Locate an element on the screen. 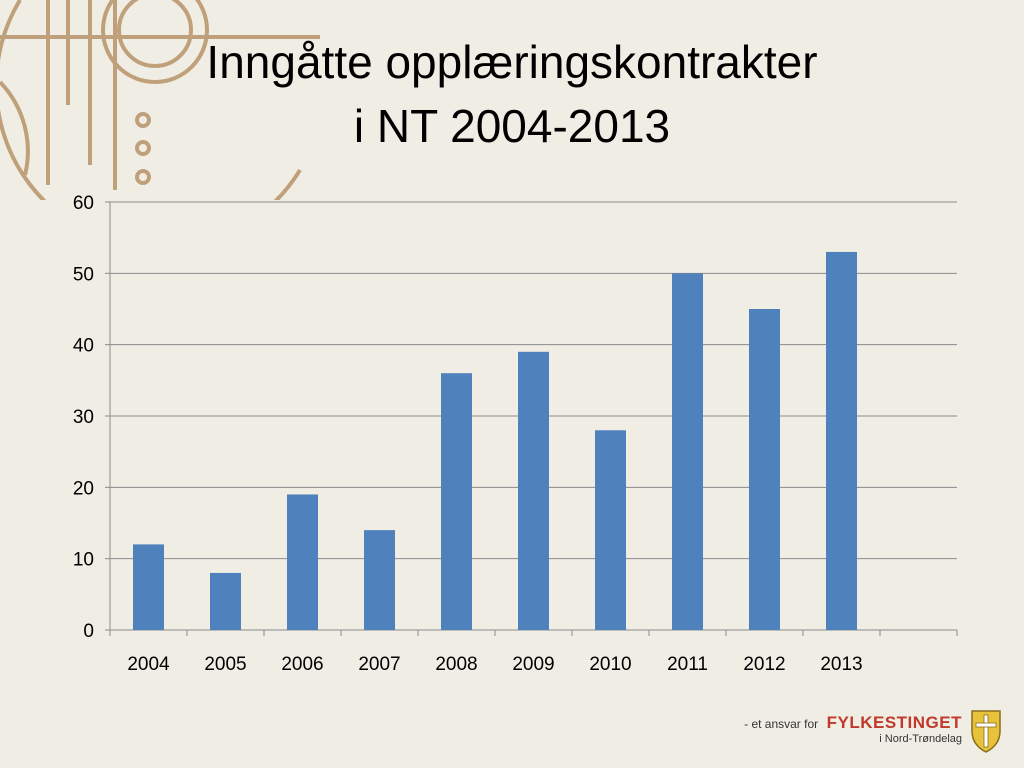 The image size is (1024, 768). y-tick-label: 0 is located at coordinates (88, 631).